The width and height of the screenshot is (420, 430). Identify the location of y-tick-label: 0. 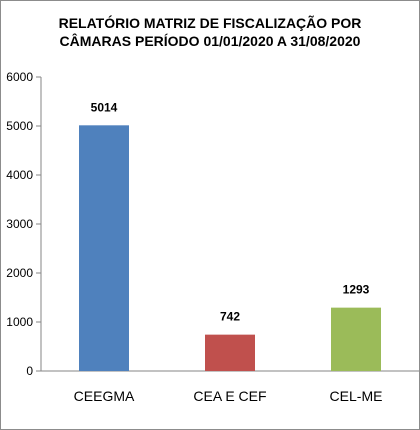
(29, 371).